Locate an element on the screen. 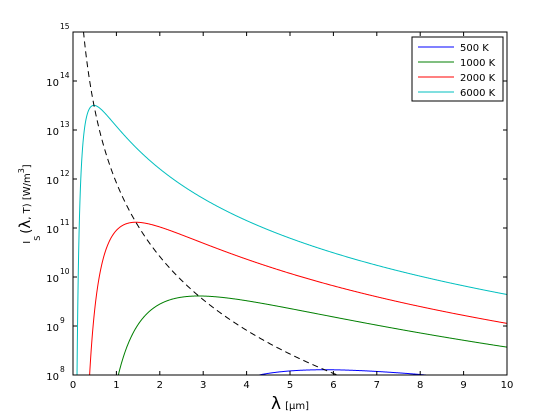 This screenshot has height=420, width=560. x-tick-label: 5 is located at coordinates (290, 385).